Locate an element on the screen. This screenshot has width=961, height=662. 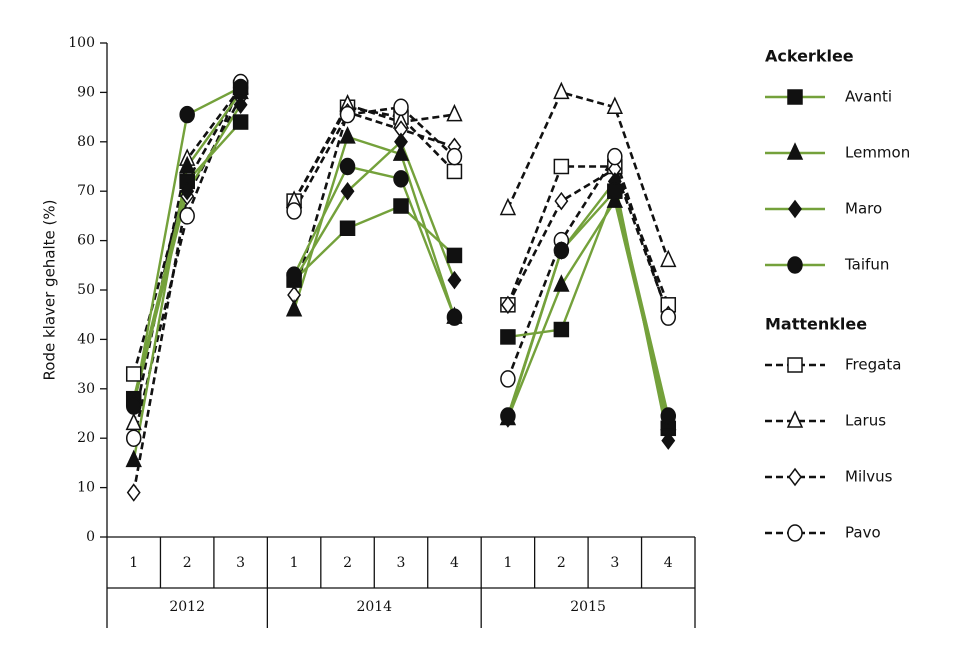
legend-label: Larus is located at coordinates (865, 421).